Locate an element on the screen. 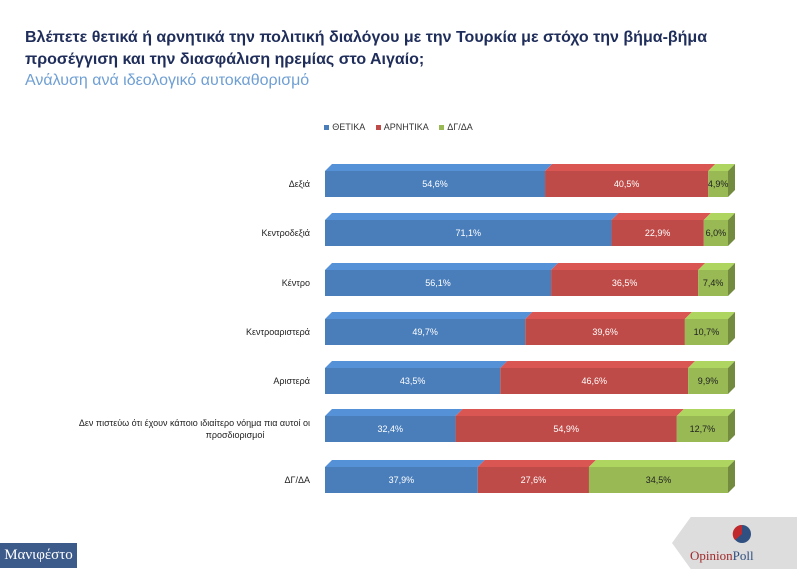 The width and height of the screenshot is (797, 581). data-label: 40,5% is located at coordinates (627, 184).